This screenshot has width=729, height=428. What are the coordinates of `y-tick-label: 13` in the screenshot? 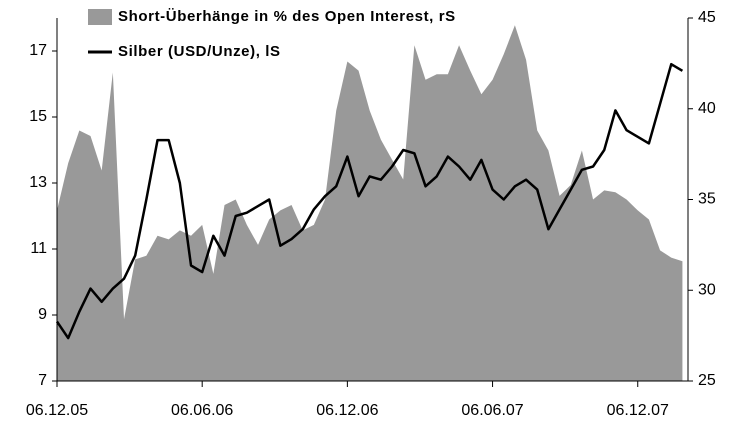 It's located at (38, 182).